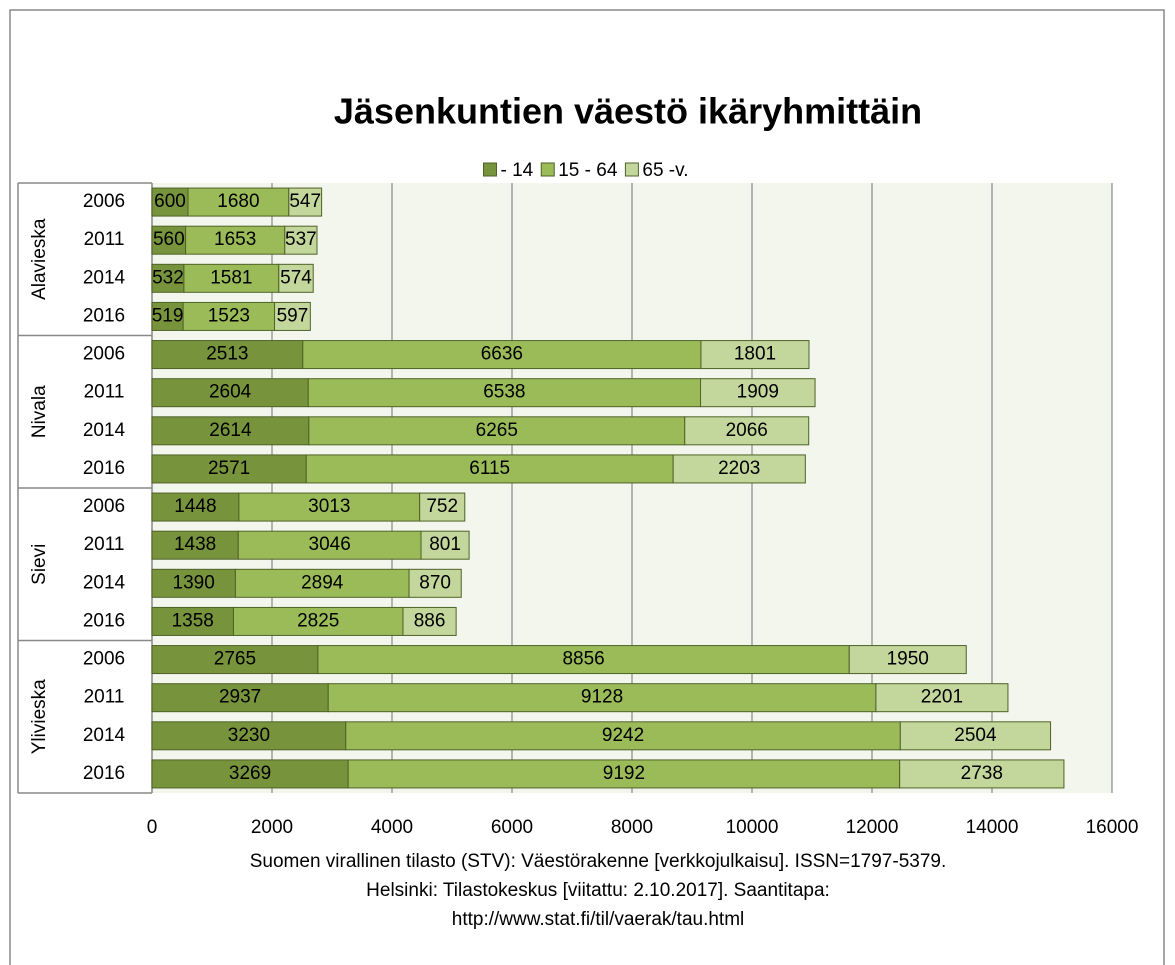 The width and height of the screenshot is (1175, 965). What do you see at coordinates (585, 170) in the screenshot?
I see `legend: - 14 15 - 64 65 -v.` at bounding box center [585, 170].